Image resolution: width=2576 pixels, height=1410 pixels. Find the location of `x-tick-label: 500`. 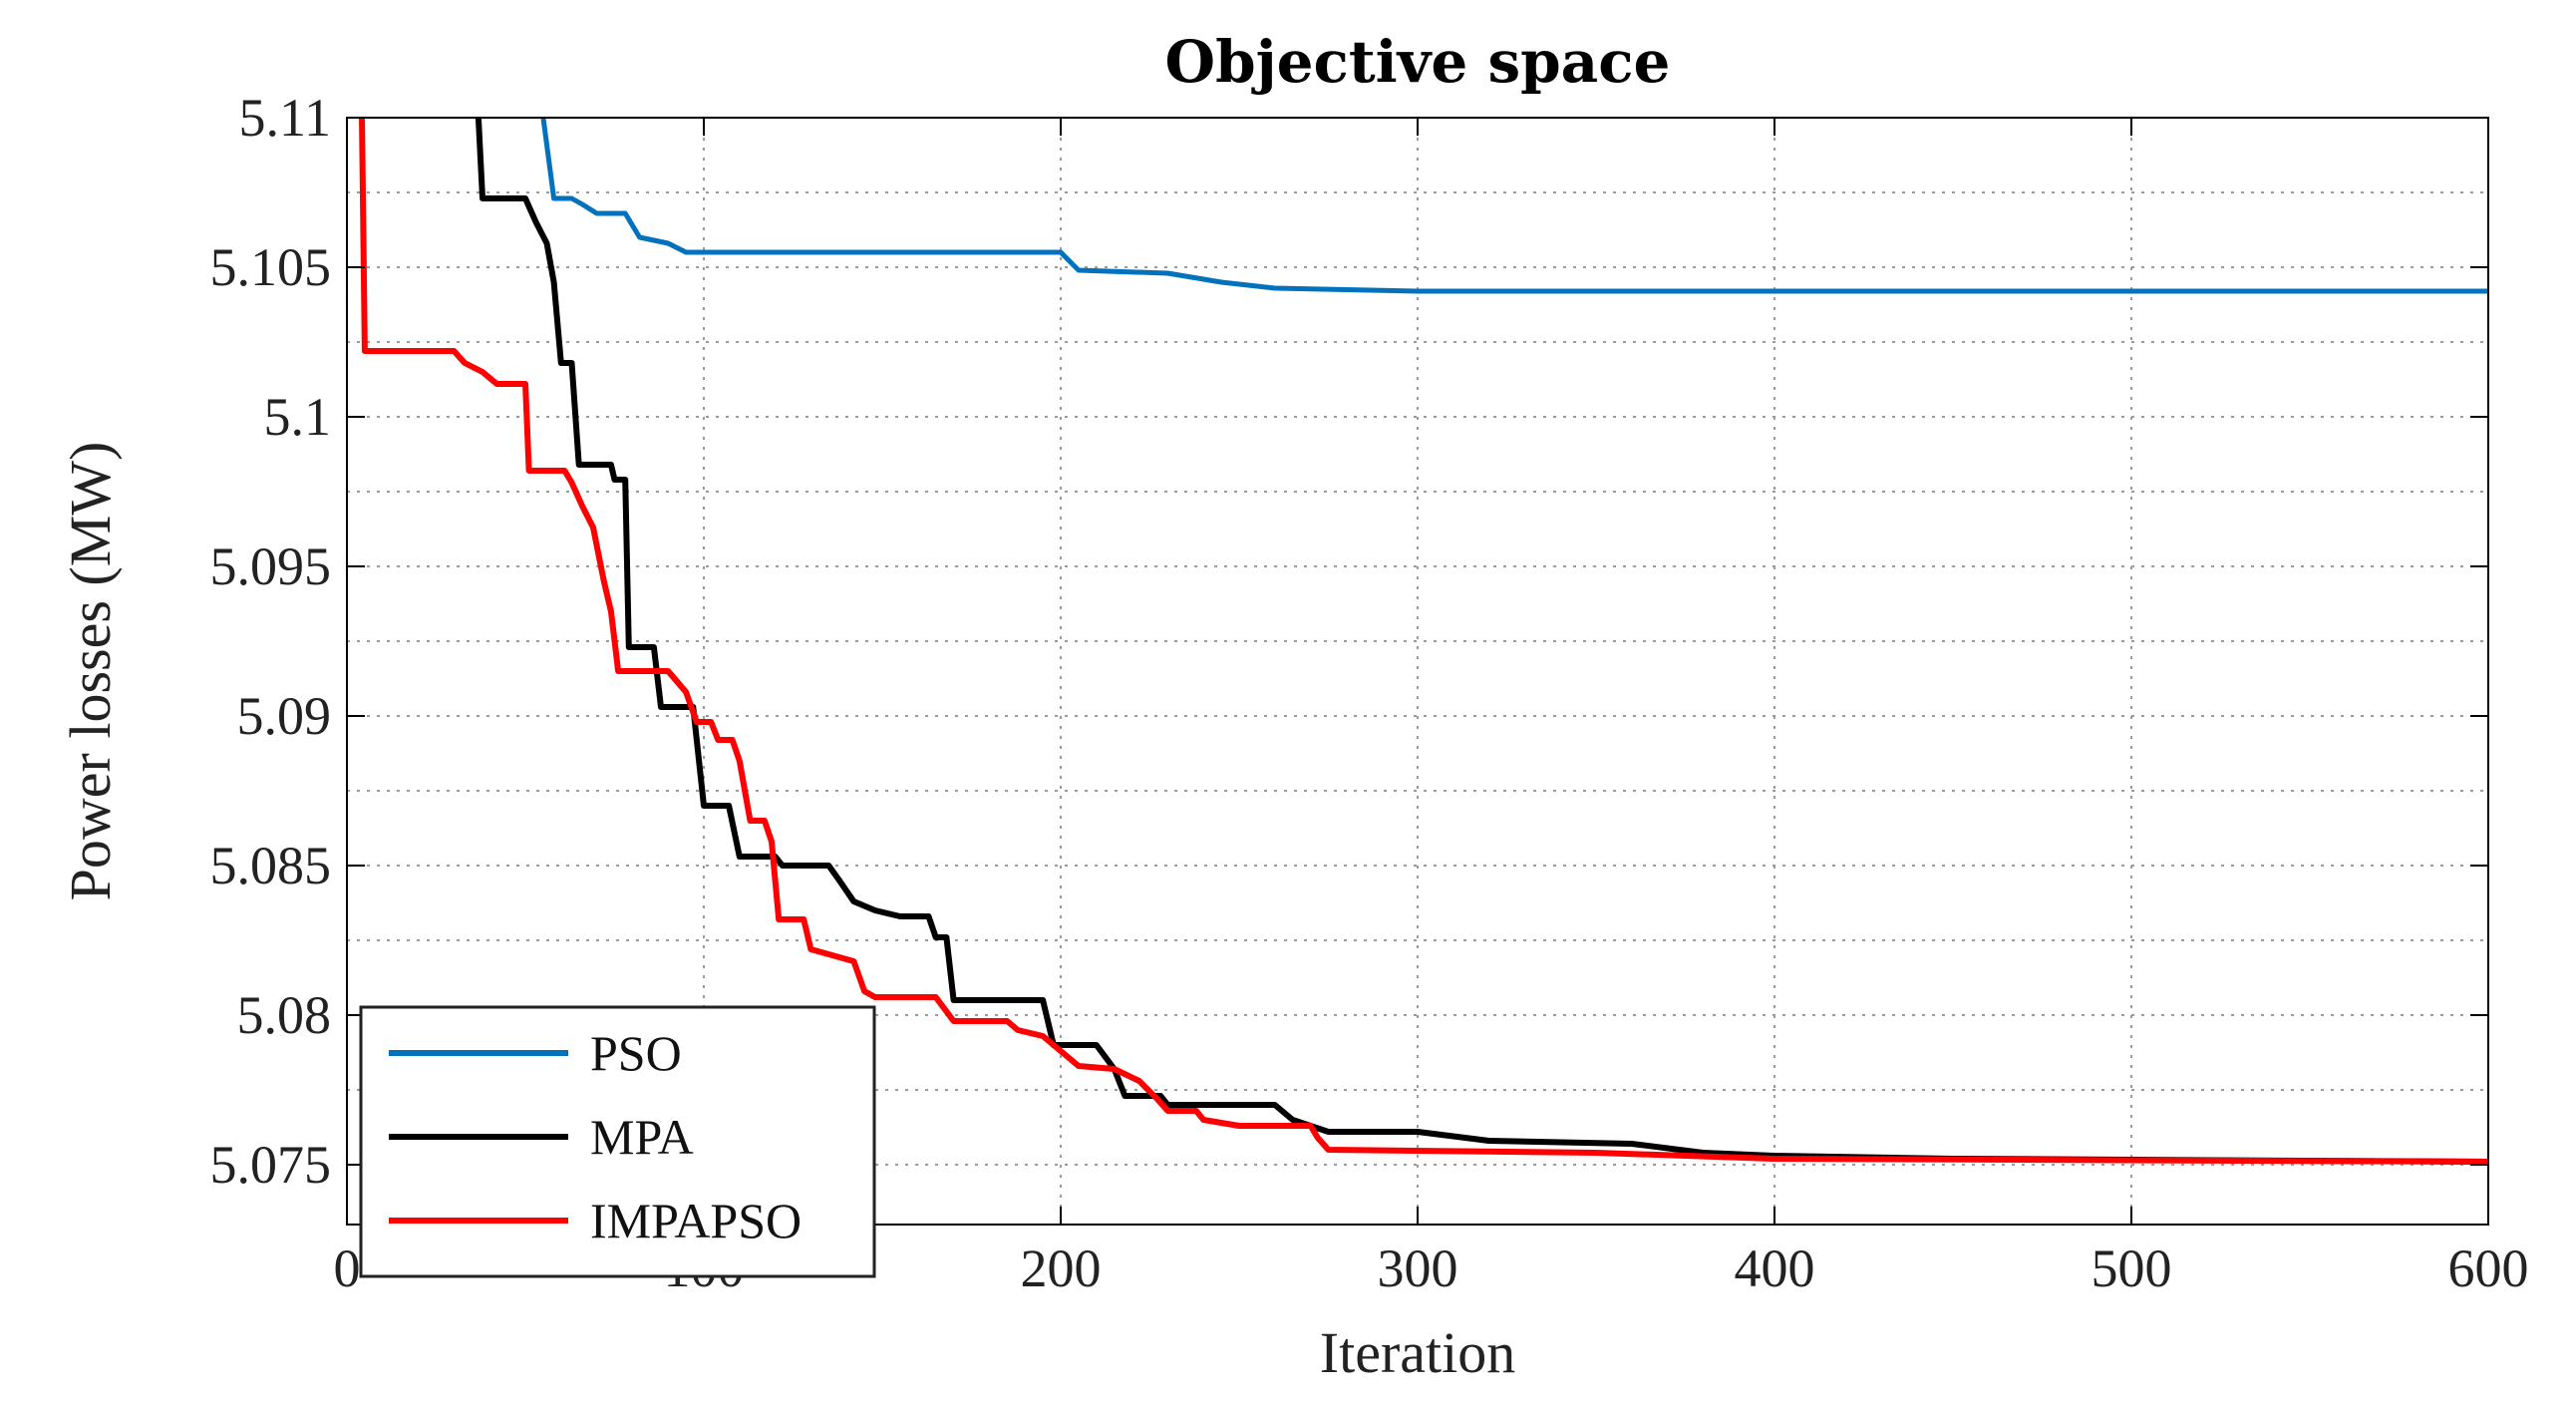

x-tick-label: 500 is located at coordinates (2132, 1268).